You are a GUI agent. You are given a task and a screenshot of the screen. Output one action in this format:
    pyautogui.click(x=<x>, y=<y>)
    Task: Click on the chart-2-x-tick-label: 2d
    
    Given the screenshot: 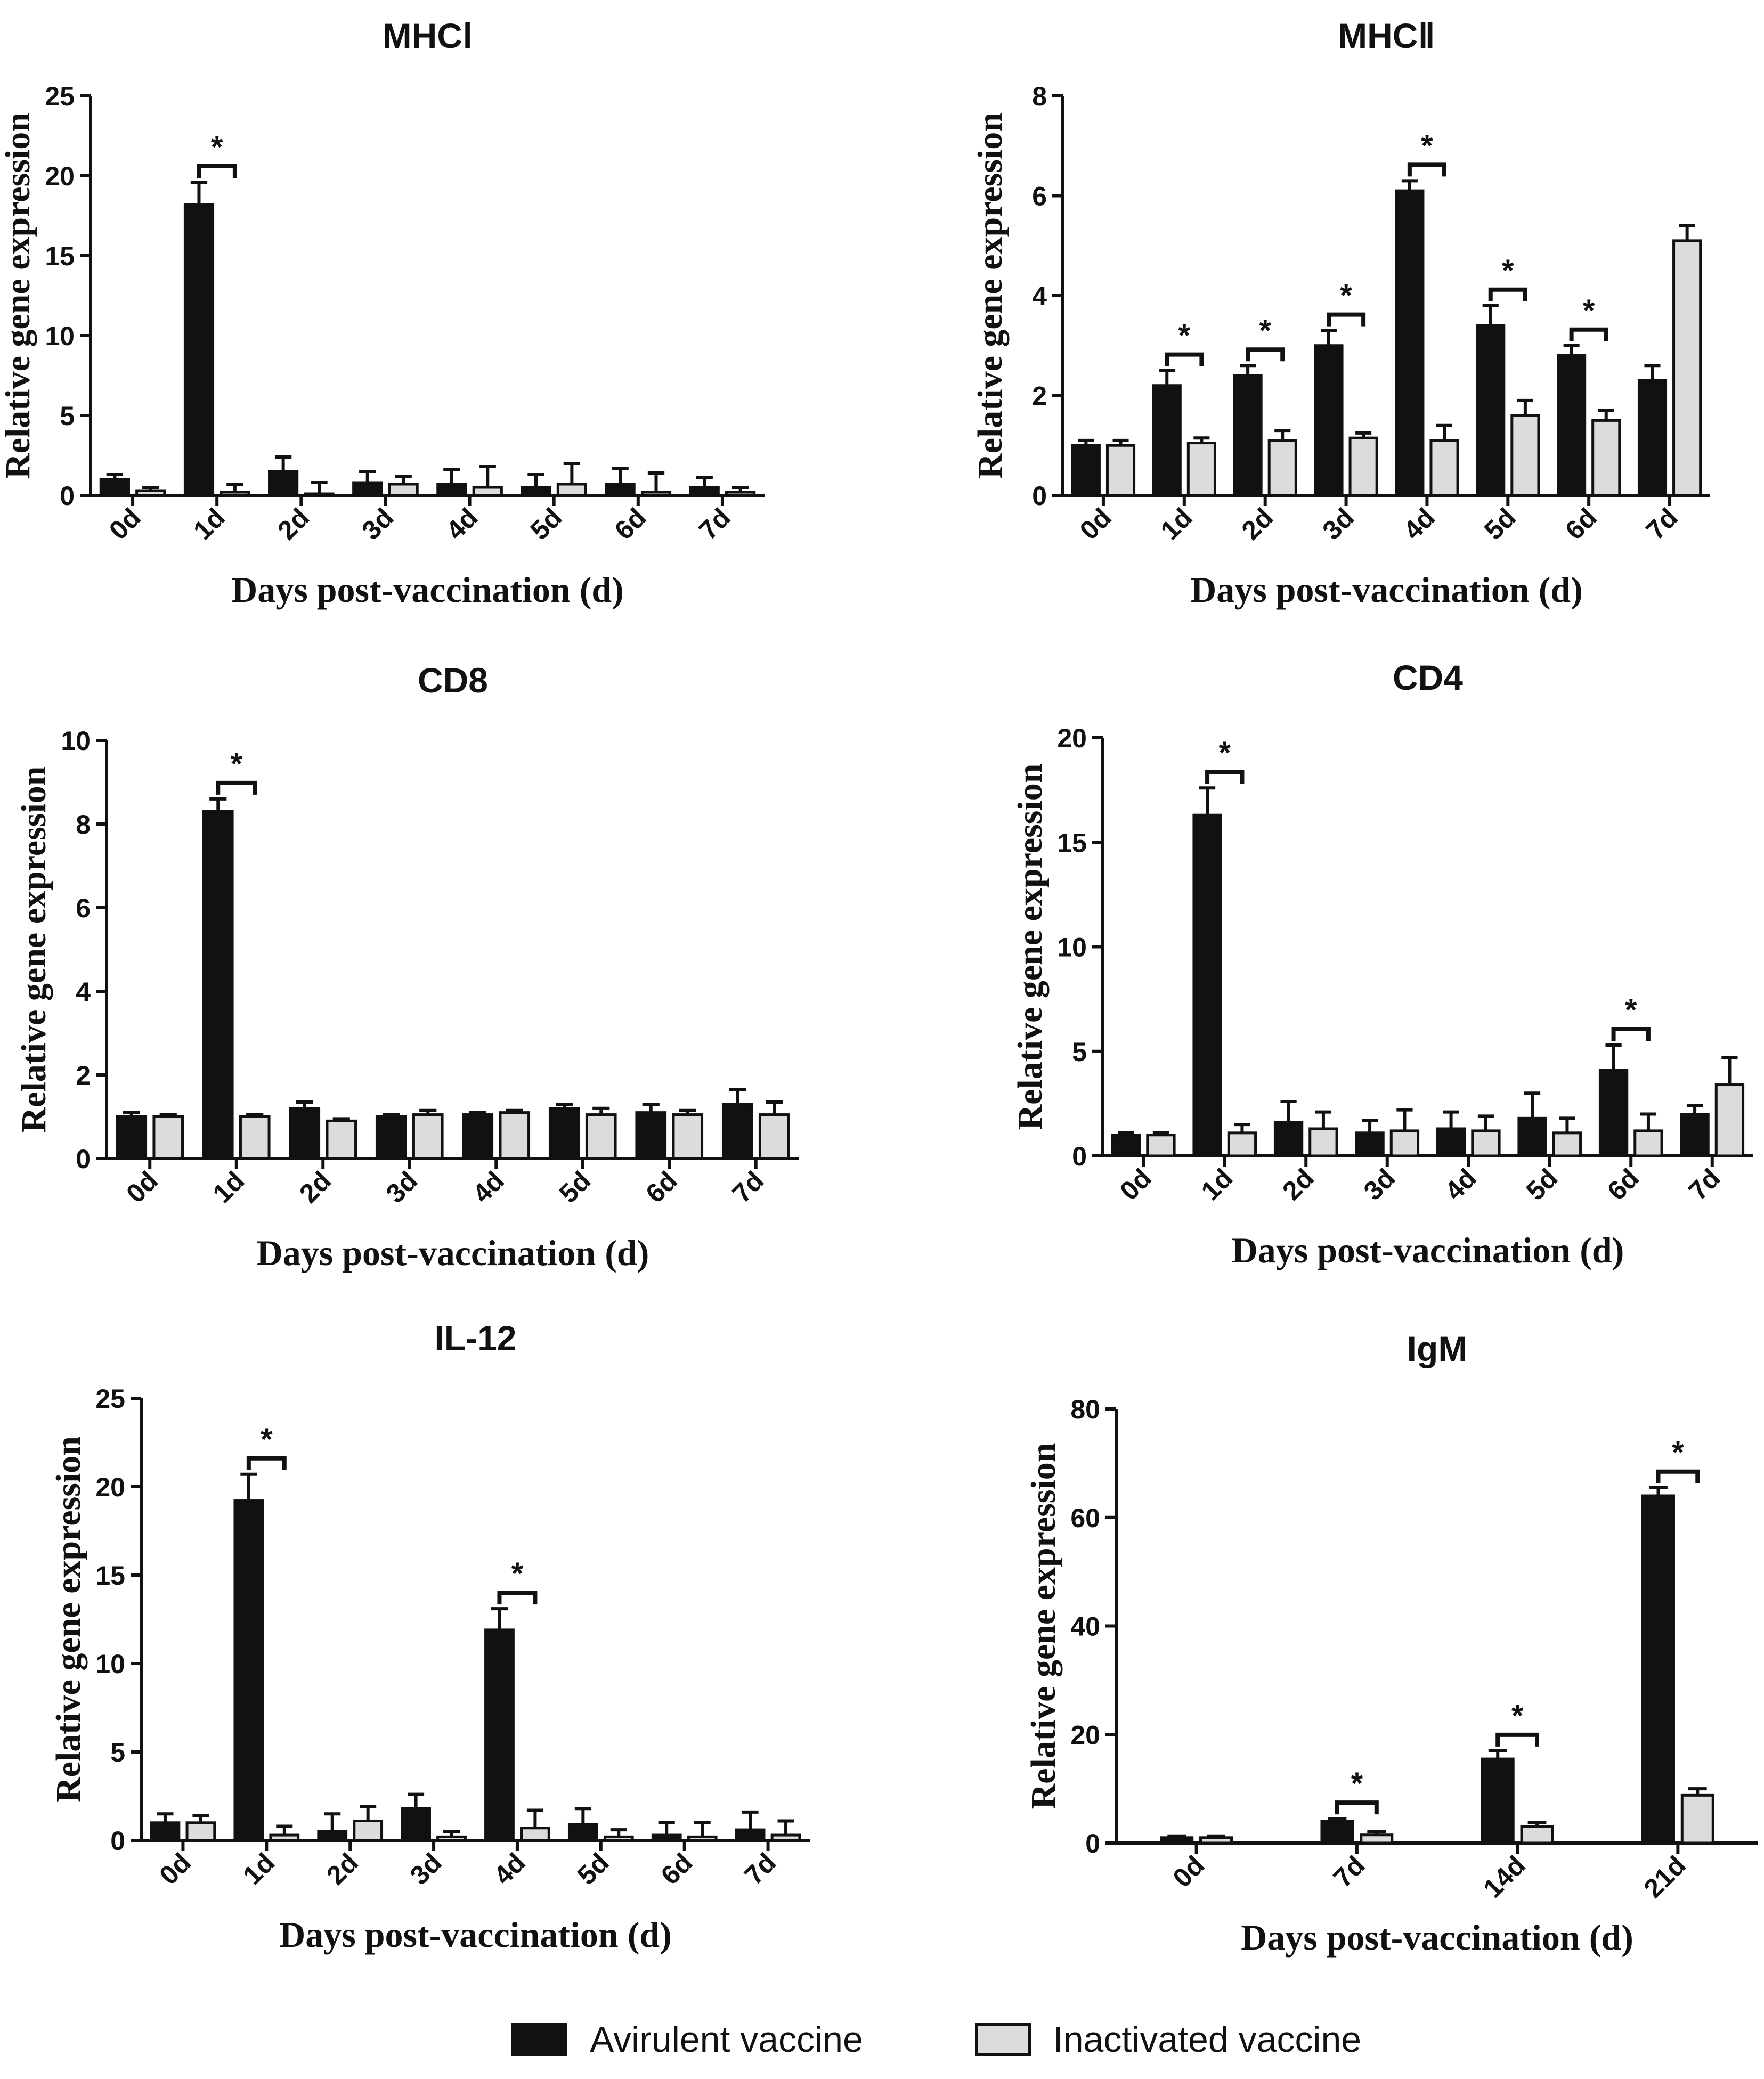 What is the action you would take?
    pyautogui.click(x=1258, y=523)
    